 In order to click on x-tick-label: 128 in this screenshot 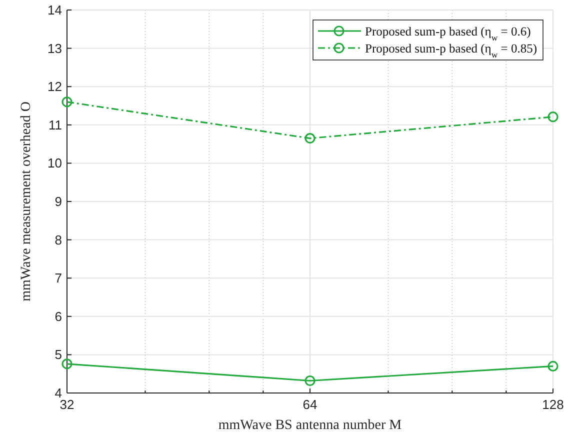, I will do `click(553, 404)`.